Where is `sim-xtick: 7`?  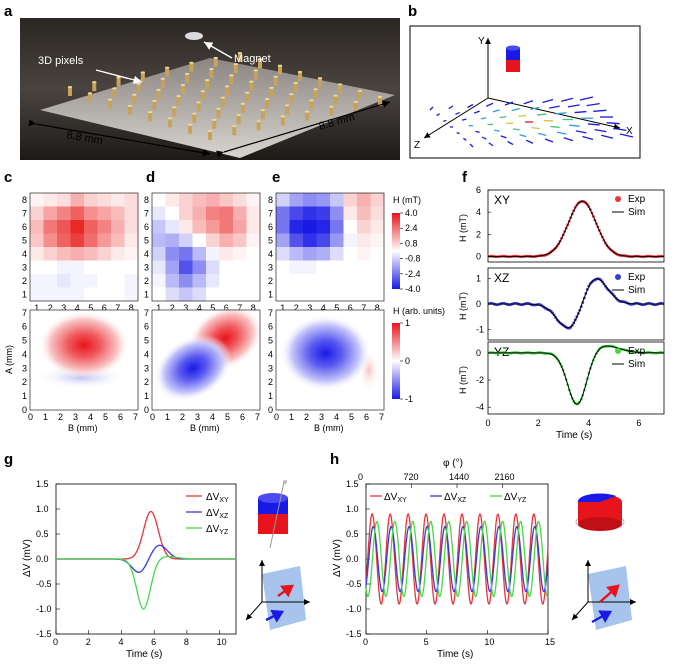
sim-xtick: 7 is located at coordinates (135, 417).